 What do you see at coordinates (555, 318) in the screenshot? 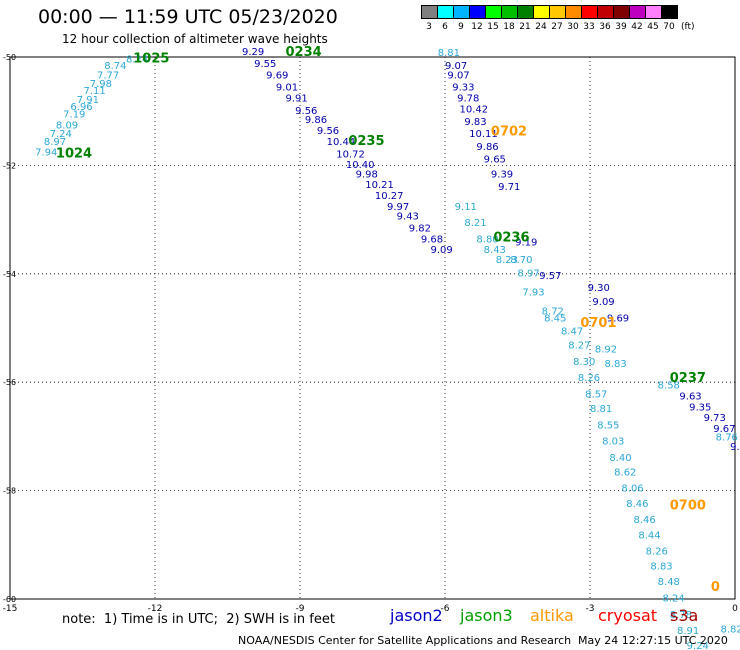
I see `swh-value: 8.45` at bounding box center [555, 318].